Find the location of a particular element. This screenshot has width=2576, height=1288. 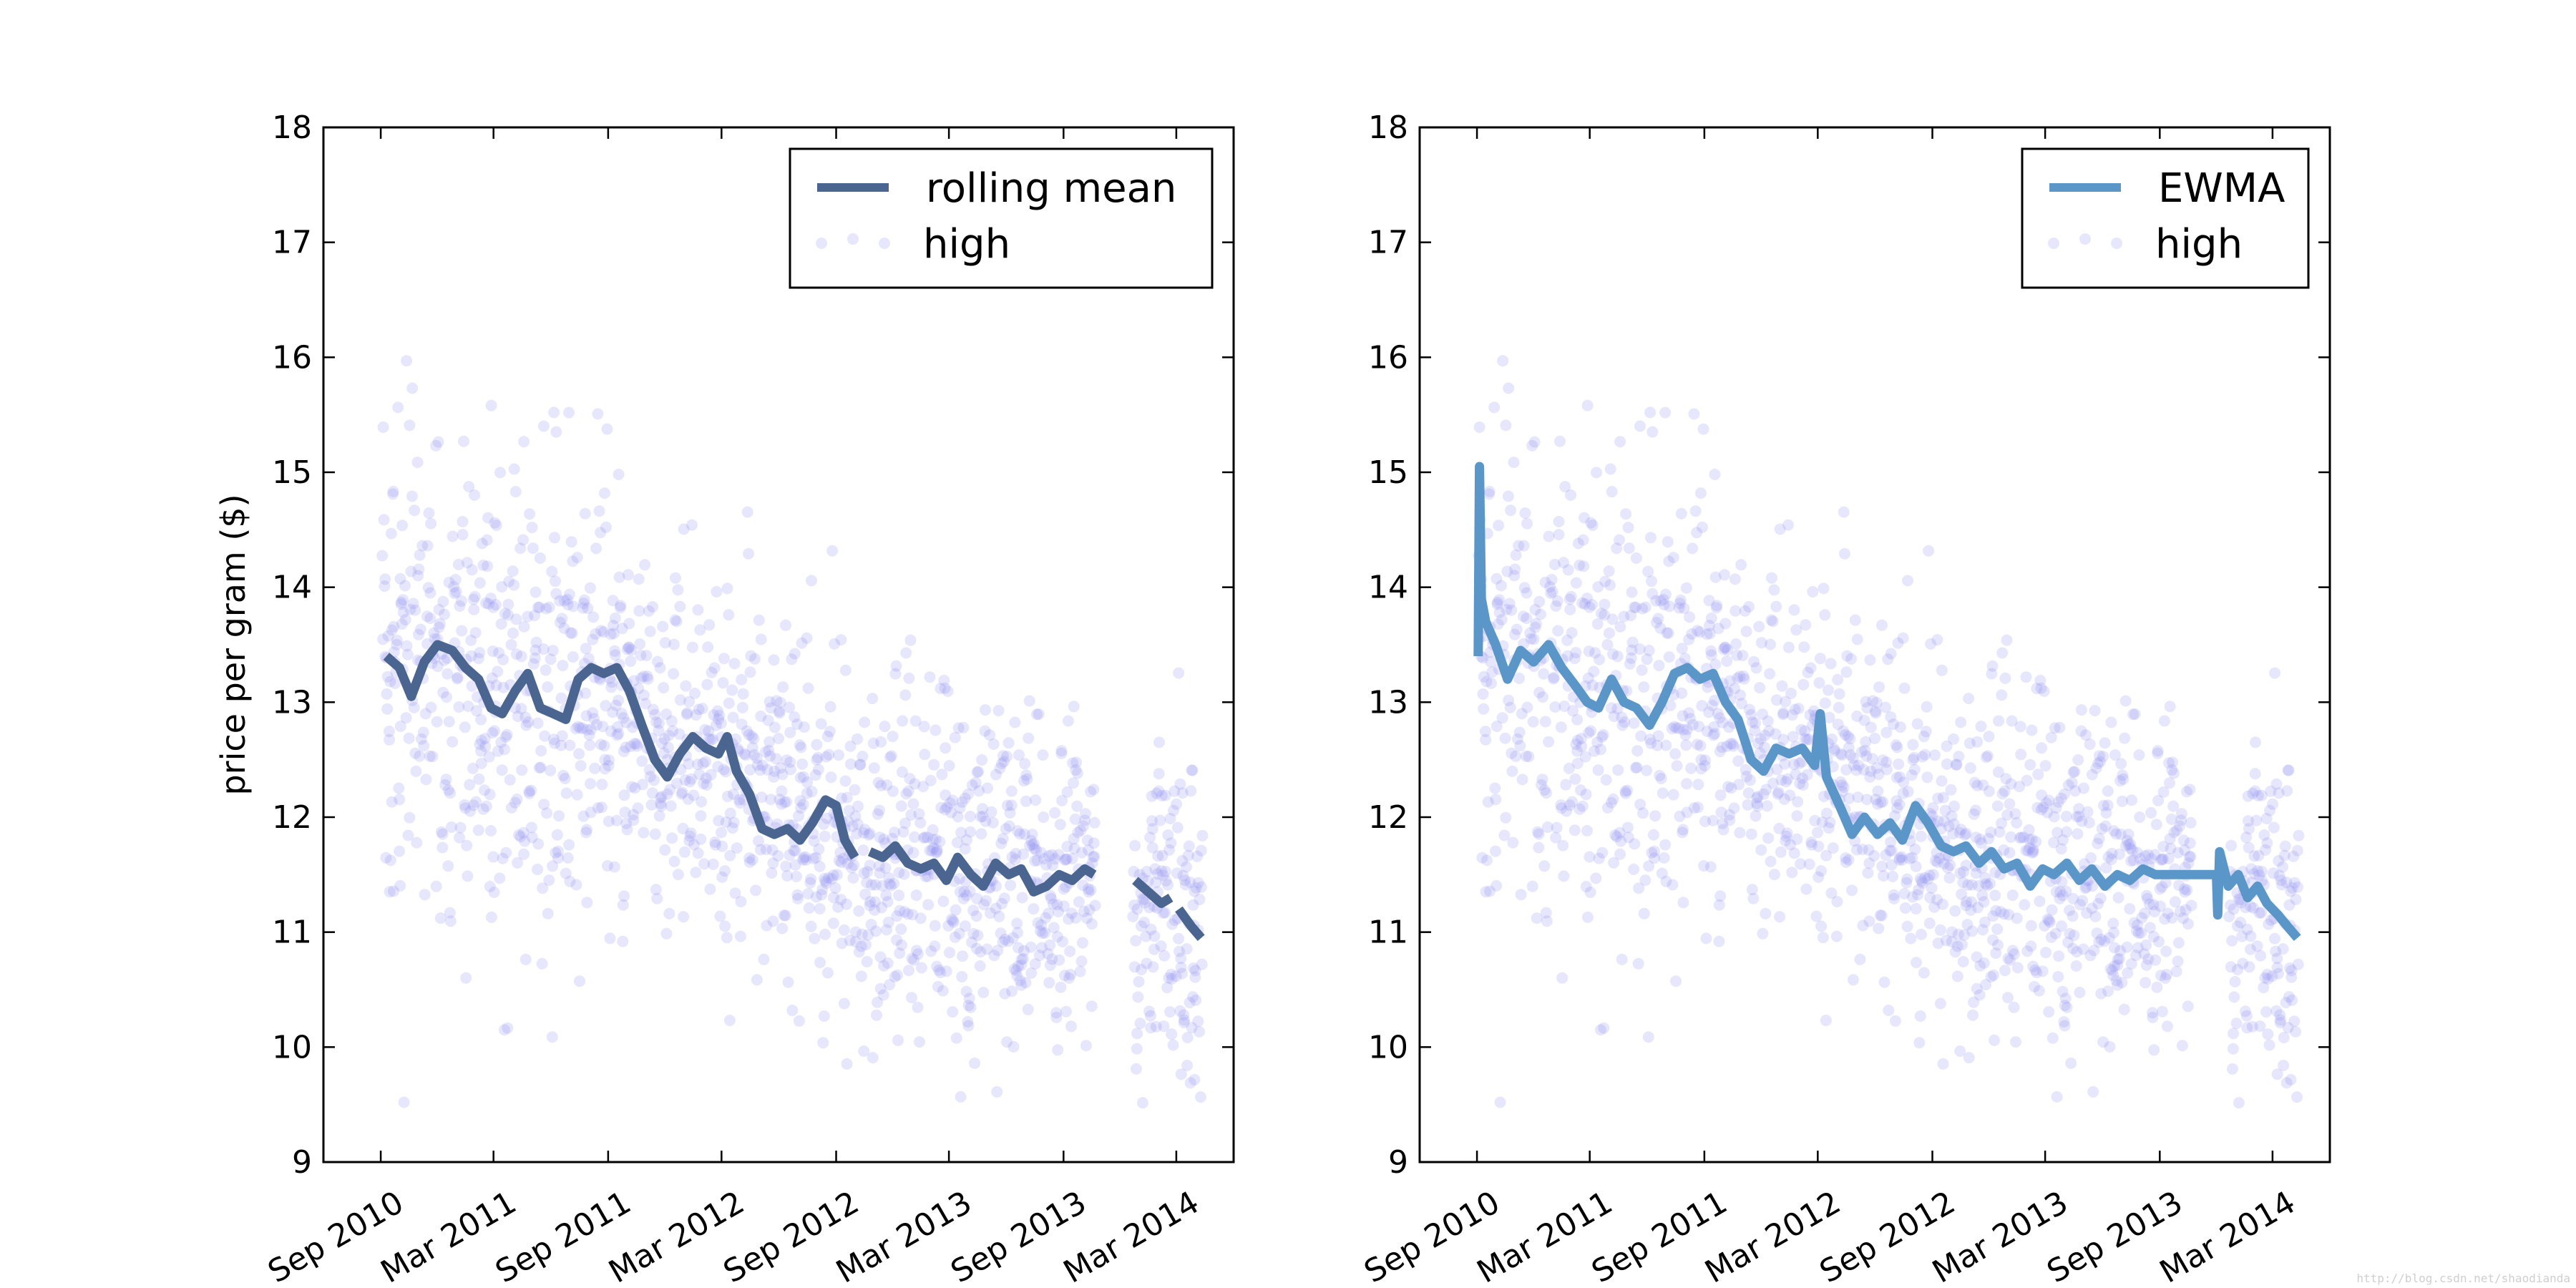

legend-label-ewma: EWMA is located at coordinates (2221, 188).